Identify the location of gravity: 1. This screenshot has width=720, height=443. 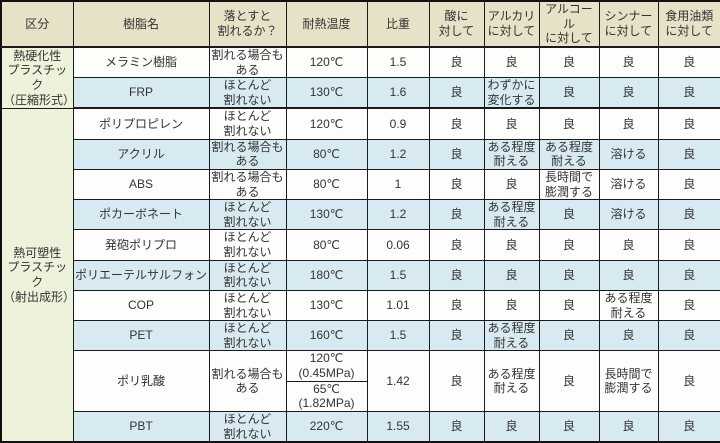
(398, 184).